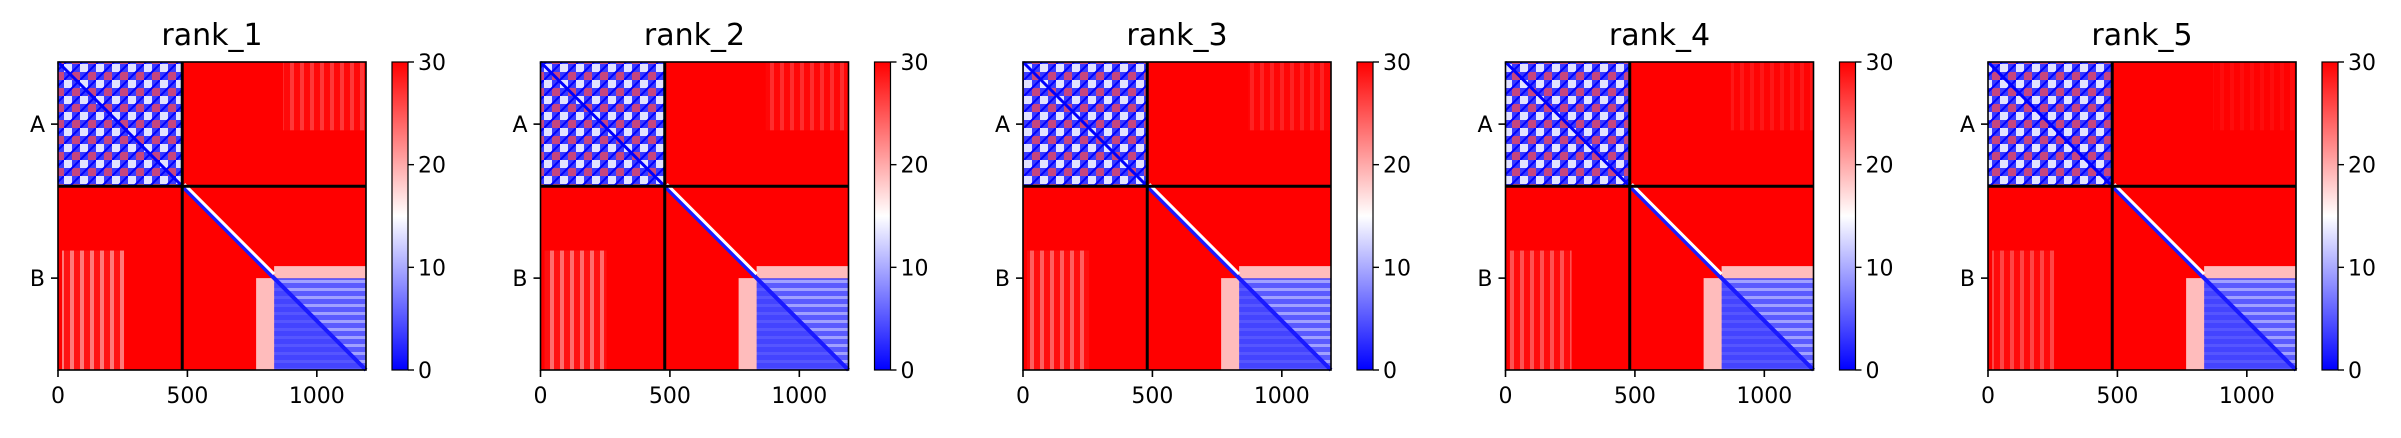 The height and width of the screenshot is (438, 2401). Describe the element at coordinates (1659, 35) in the screenshot. I see `panel-title: rank_4` at that location.